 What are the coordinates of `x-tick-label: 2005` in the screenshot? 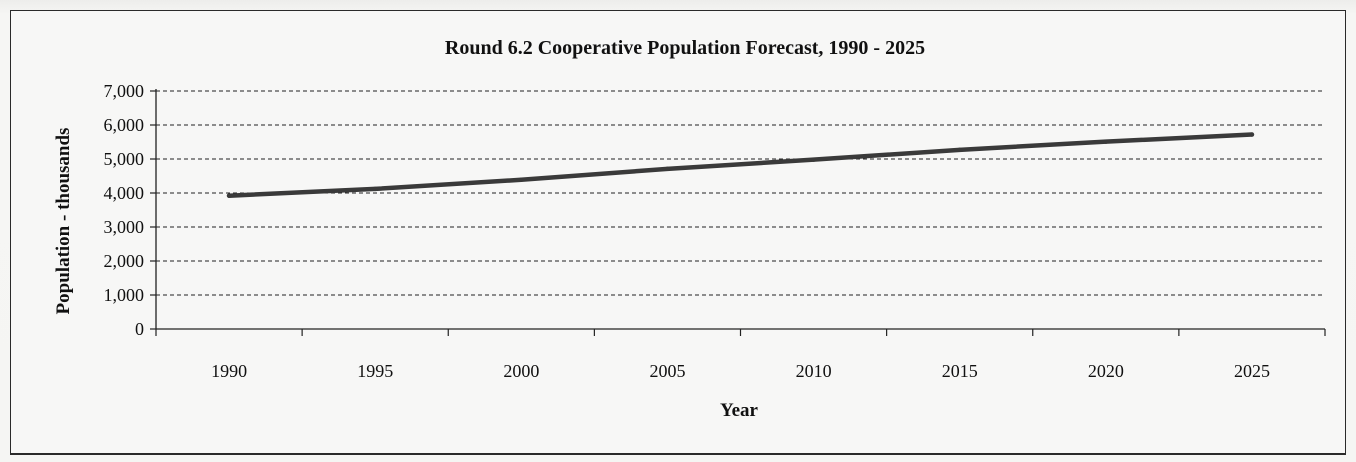 It's located at (667, 371).